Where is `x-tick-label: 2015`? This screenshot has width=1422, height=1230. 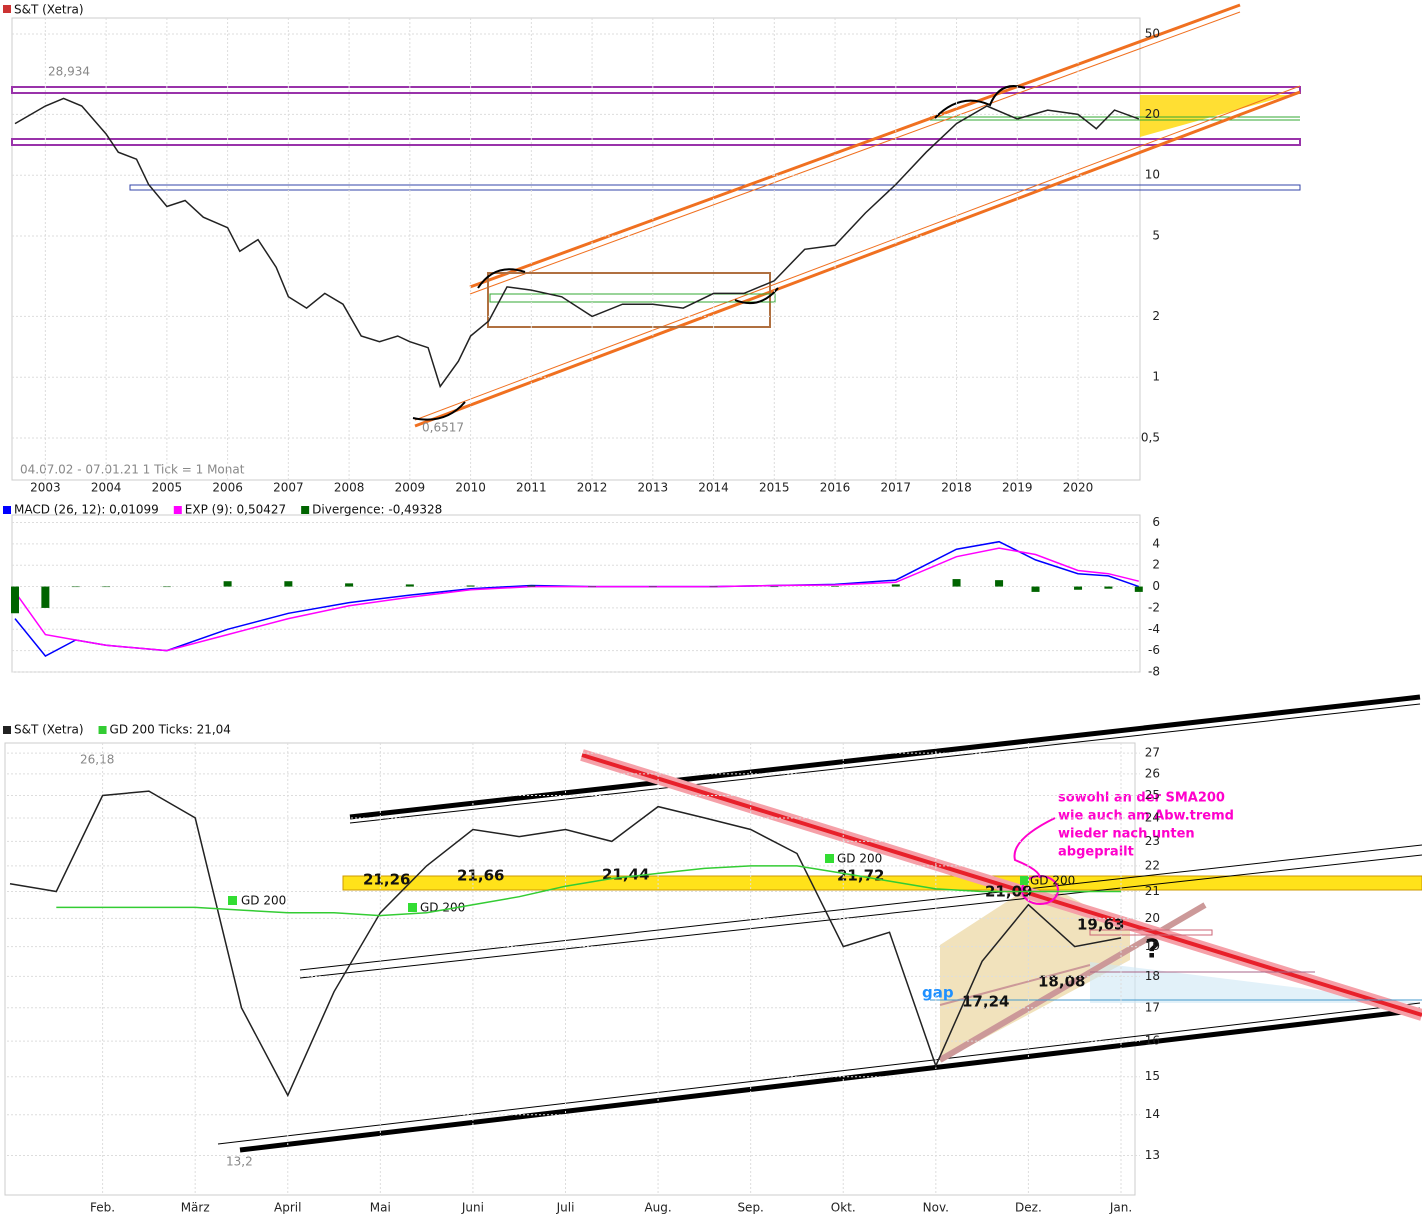
x-tick-label: 2015 is located at coordinates (774, 488).